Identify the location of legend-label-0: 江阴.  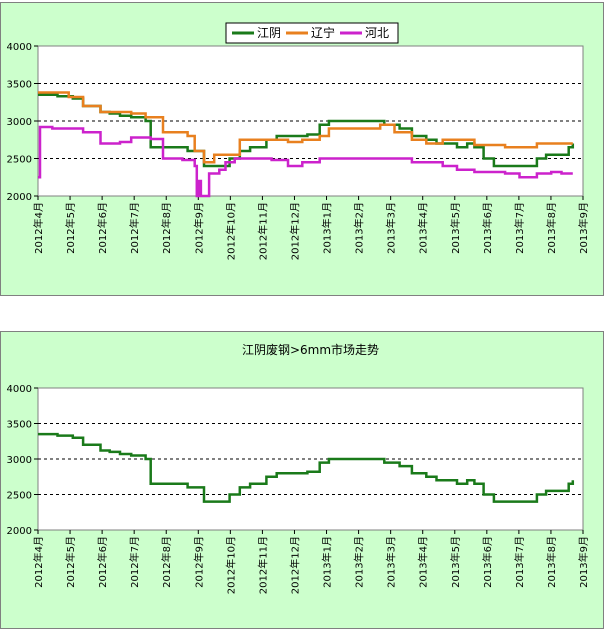
(269, 33).